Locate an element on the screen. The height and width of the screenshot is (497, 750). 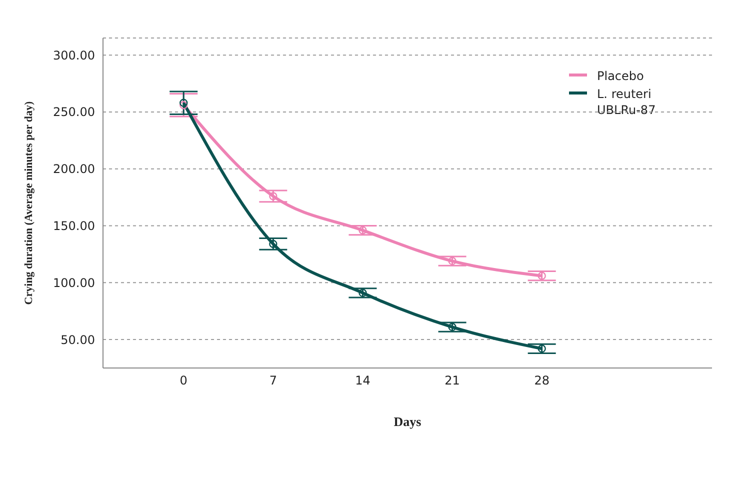
y-tick-label: 150.00 is located at coordinates (74, 226).